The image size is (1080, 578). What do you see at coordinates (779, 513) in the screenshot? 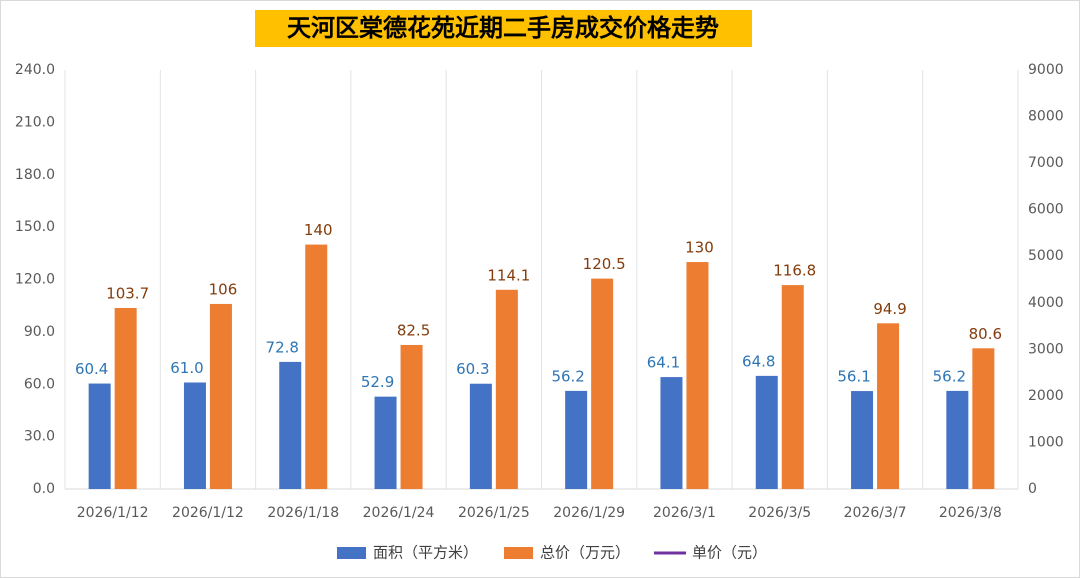
I see `x-tick-label: 2026/3/5` at bounding box center [779, 513].